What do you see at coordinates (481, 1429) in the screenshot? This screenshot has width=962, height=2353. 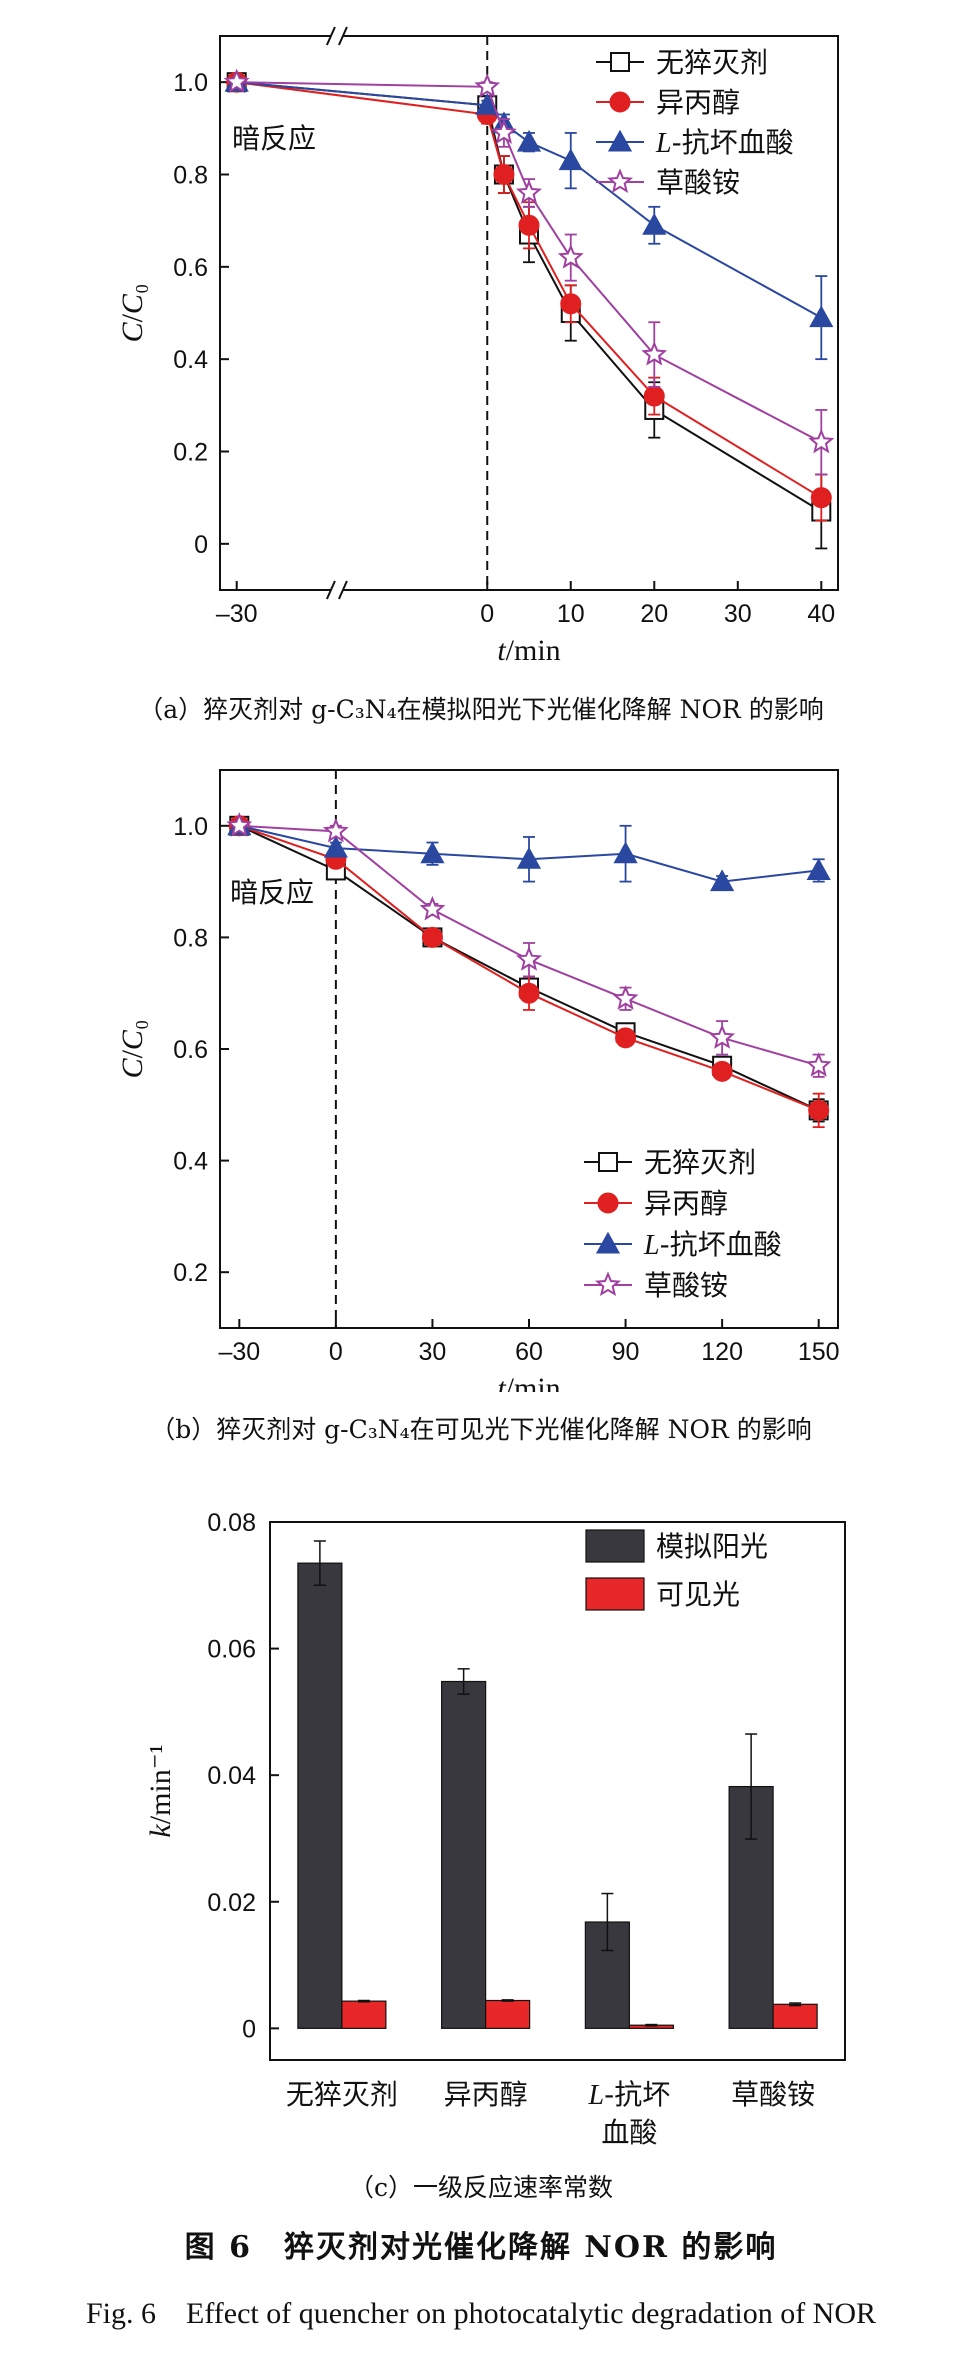 I see `caption-b: （b）猝灭剂对 g-C₃N₄在可见光下光催化降解 NOR 的影响` at bounding box center [481, 1429].